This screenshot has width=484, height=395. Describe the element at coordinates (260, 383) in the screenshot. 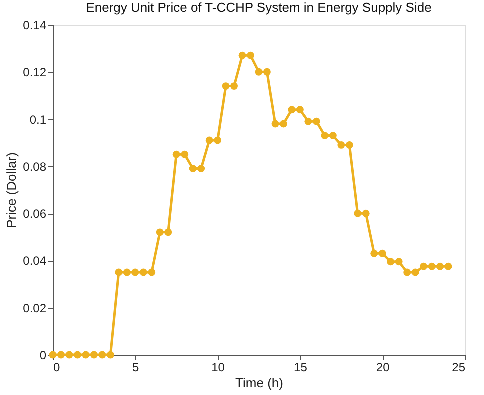

I see `x-axis-title: Time (h)` at that location.